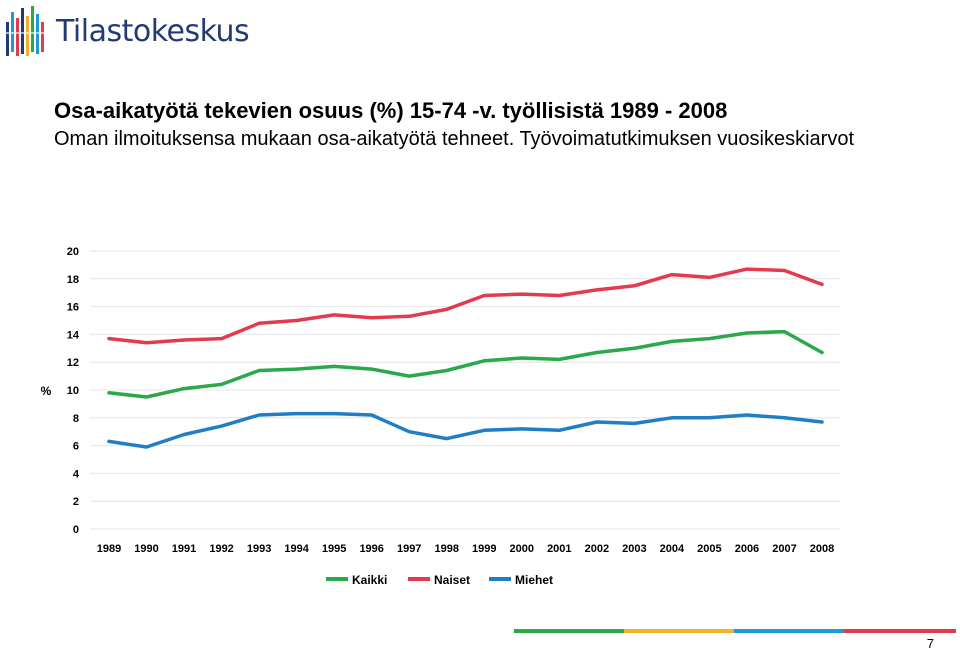  What do you see at coordinates (76, 530) in the screenshot?
I see `y-tick-label: 0` at bounding box center [76, 530].